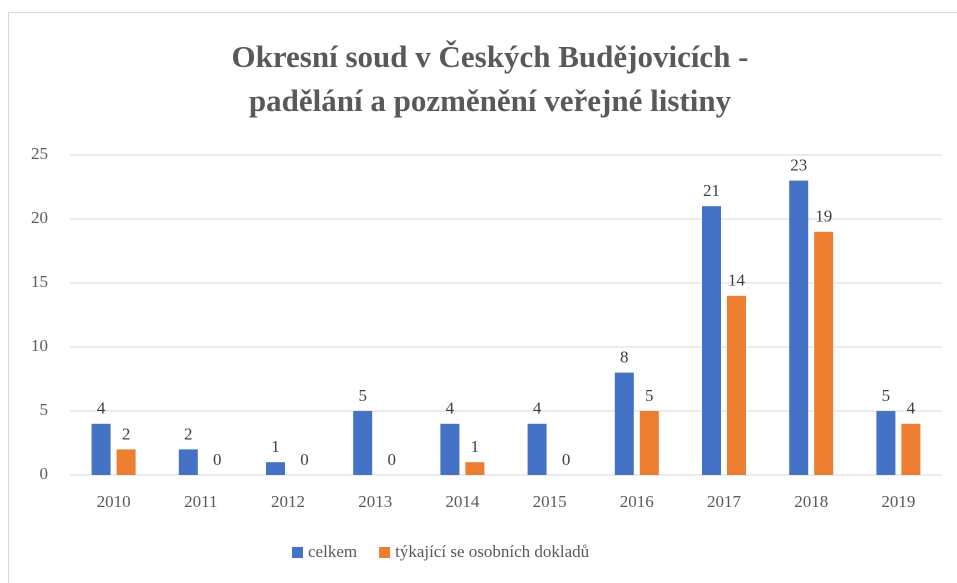  Describe the element at coordinates (724, 501) in the screenshot. I see `x-tick-label: 2017` at that location.